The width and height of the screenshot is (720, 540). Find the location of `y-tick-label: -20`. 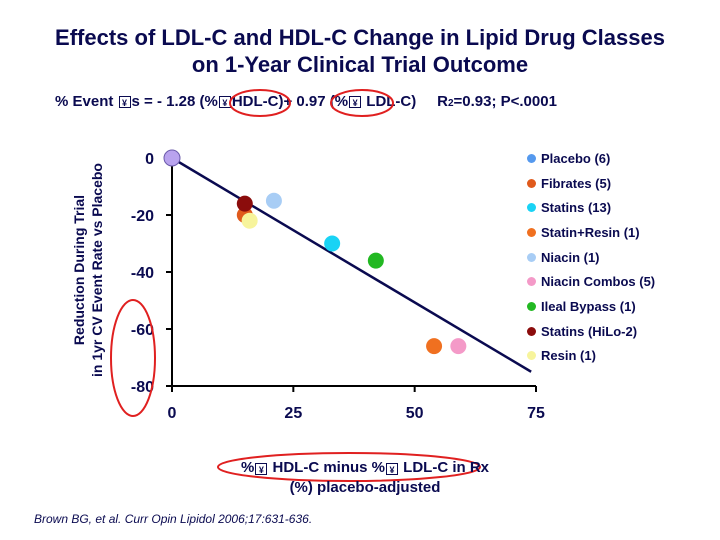

y-tick-label: -20 is located at coordinates (142, 216).